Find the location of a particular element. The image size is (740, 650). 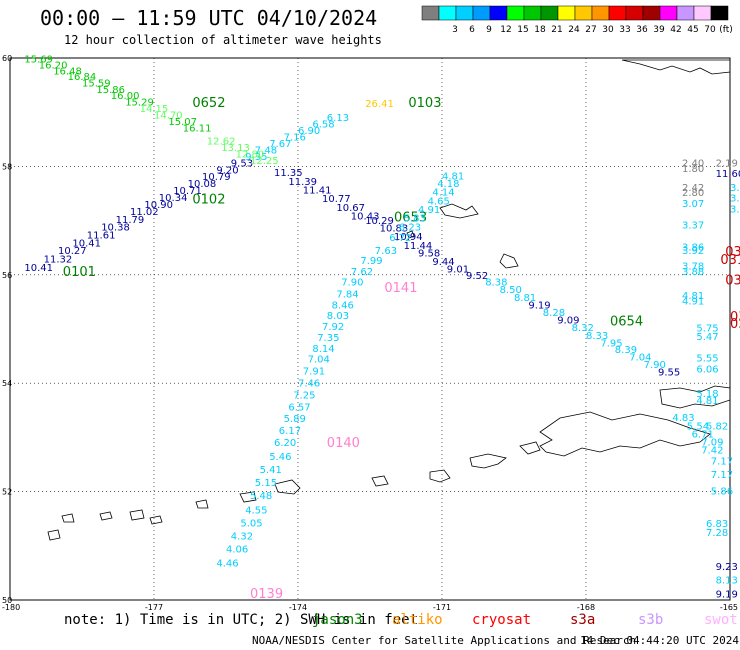

swh-value: 4.18 is located at coordinates (448, 184).